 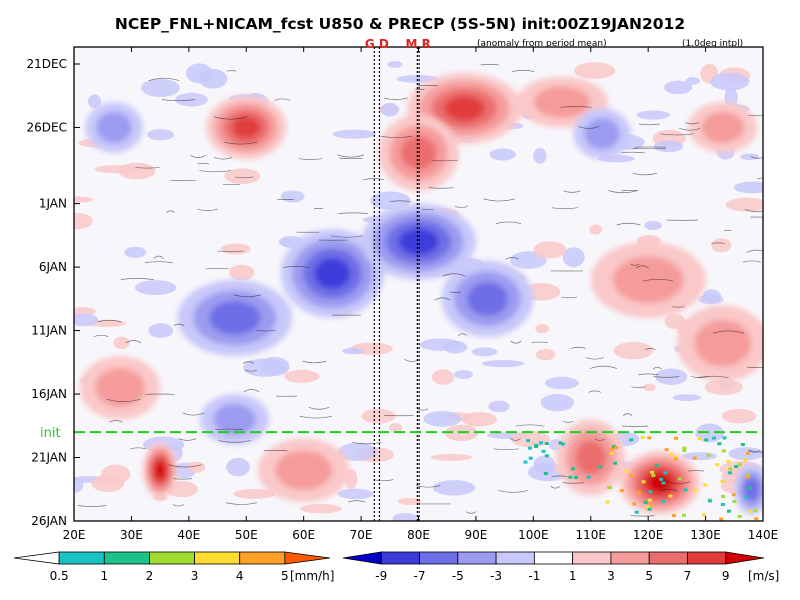 I want to click on marker-label: G D, so click(x=377, y=44).